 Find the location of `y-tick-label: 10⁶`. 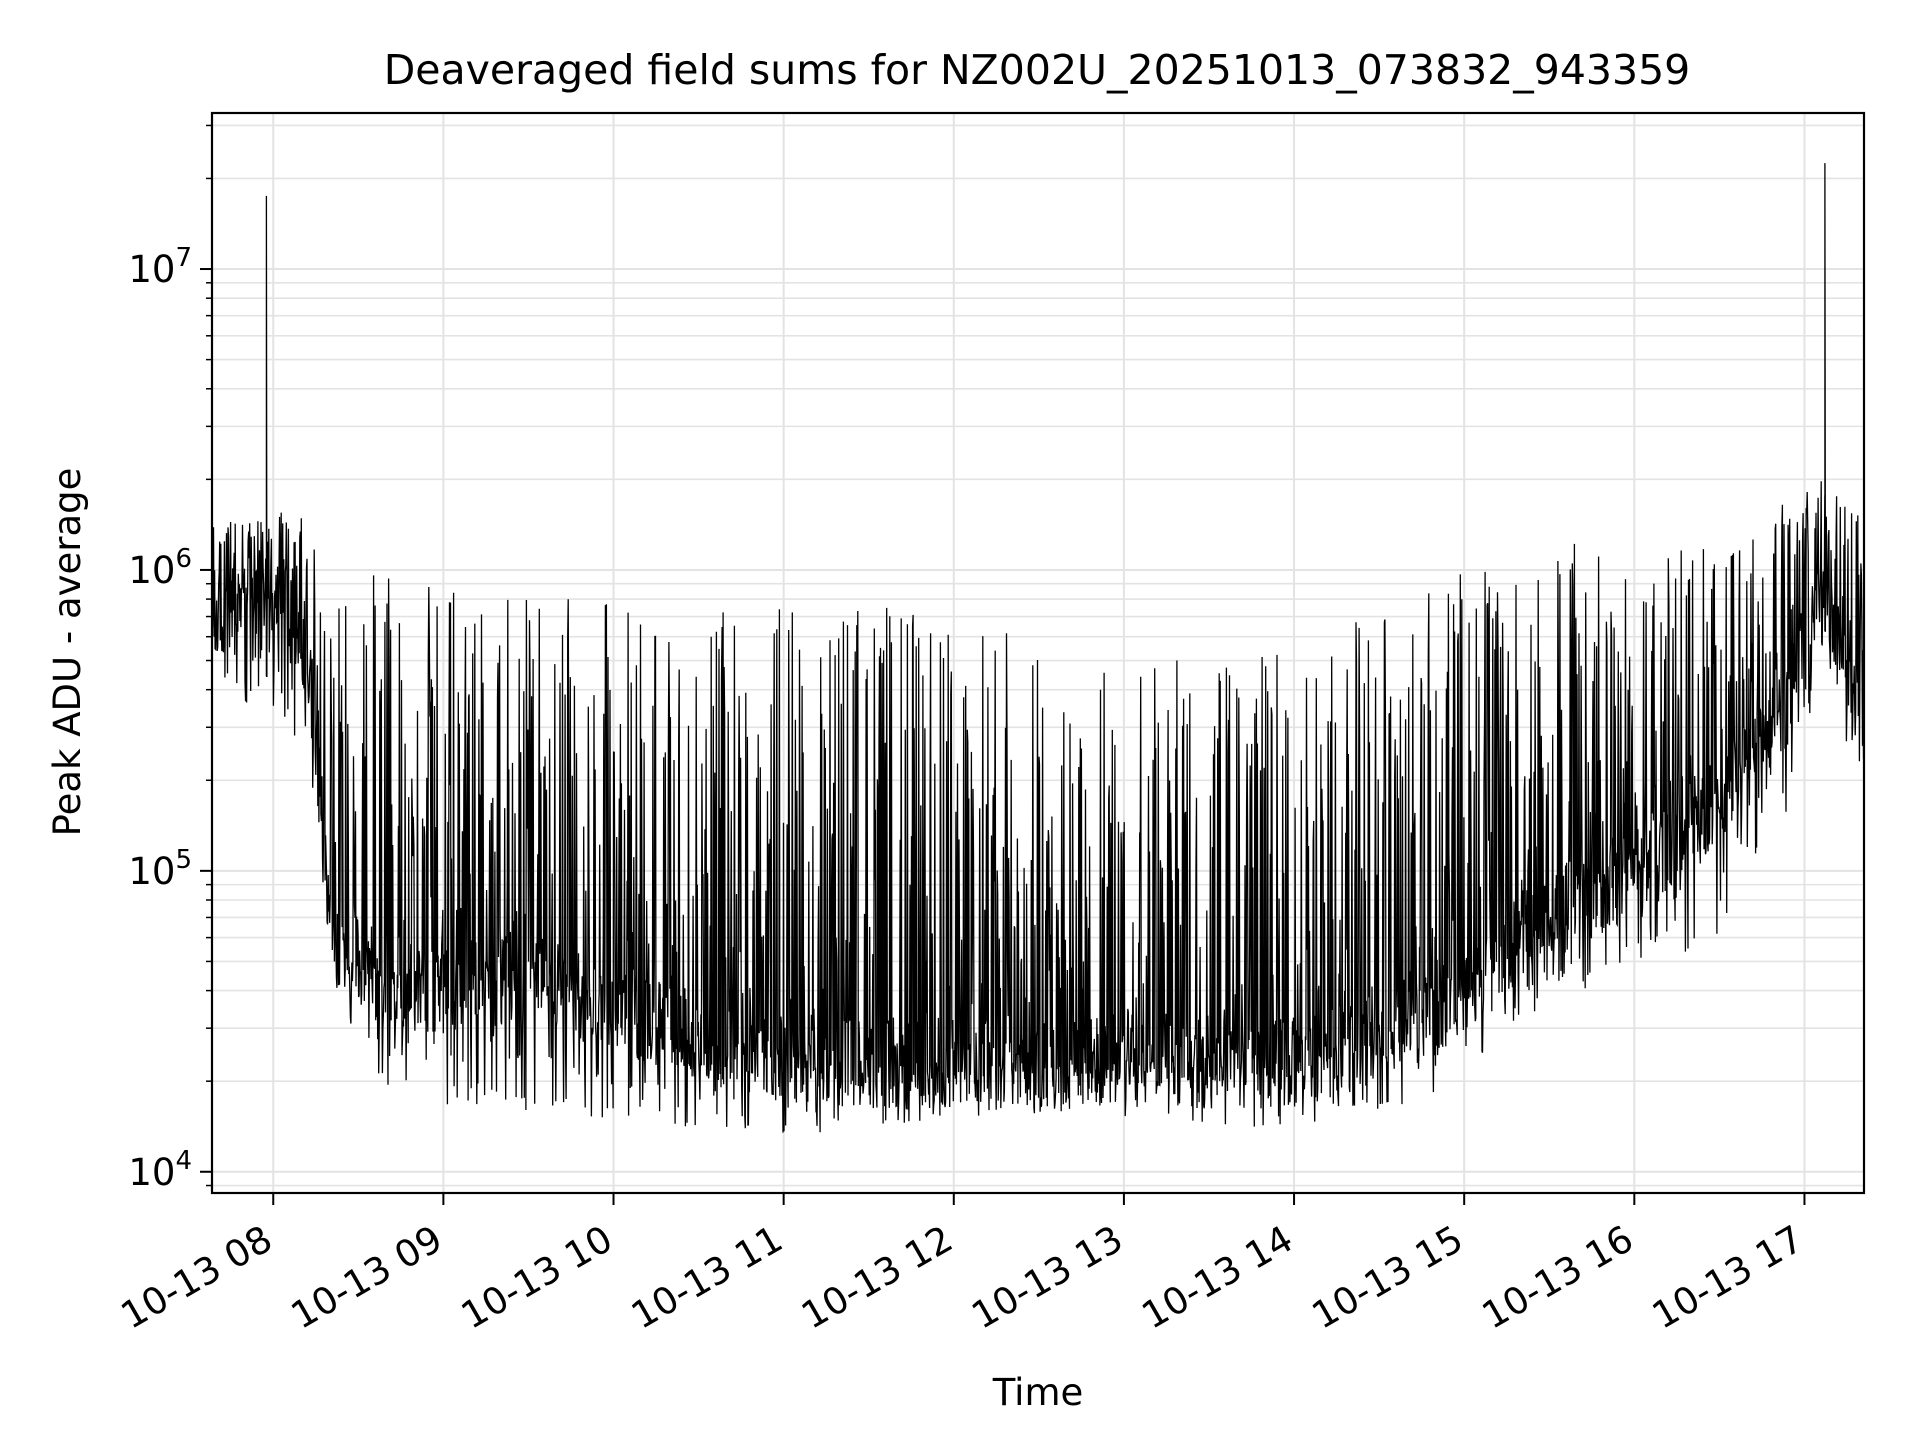

y-tick-label: 10⁶ is located at coordinates (160, 568).